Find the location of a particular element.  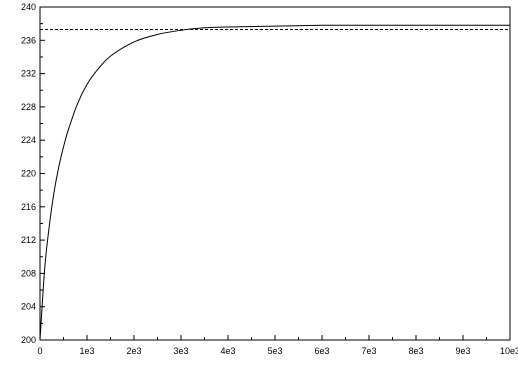

x-tick-label: 3e3 is located at coordinates (180, 351).